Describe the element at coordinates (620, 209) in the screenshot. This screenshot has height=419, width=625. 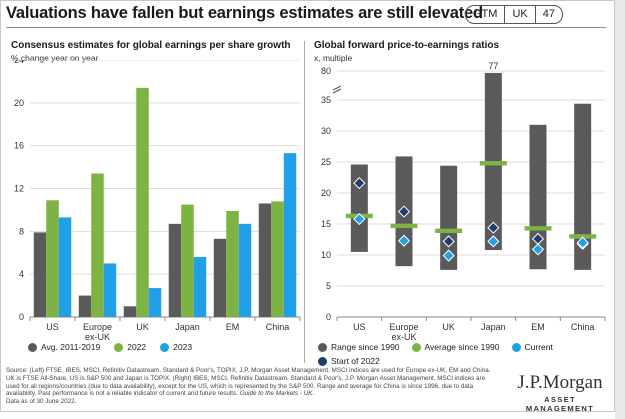
I see `scrollbar-track` at that location.